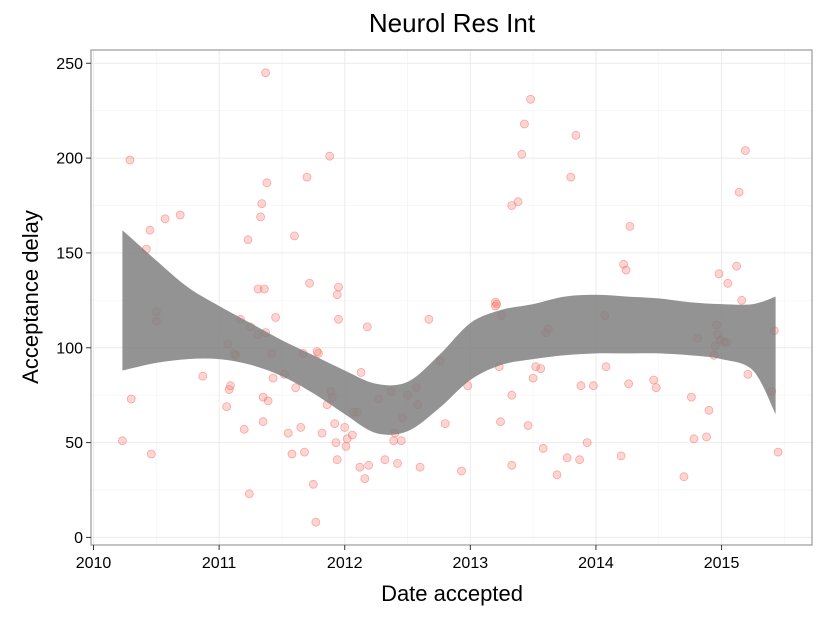 The image size is (825, 618). What do you see at coordinates (408, 558) in the screenshot?
I see `x-axis: 2010 2011 2012 2013 2014 2015` at bounding box center [408, 558].